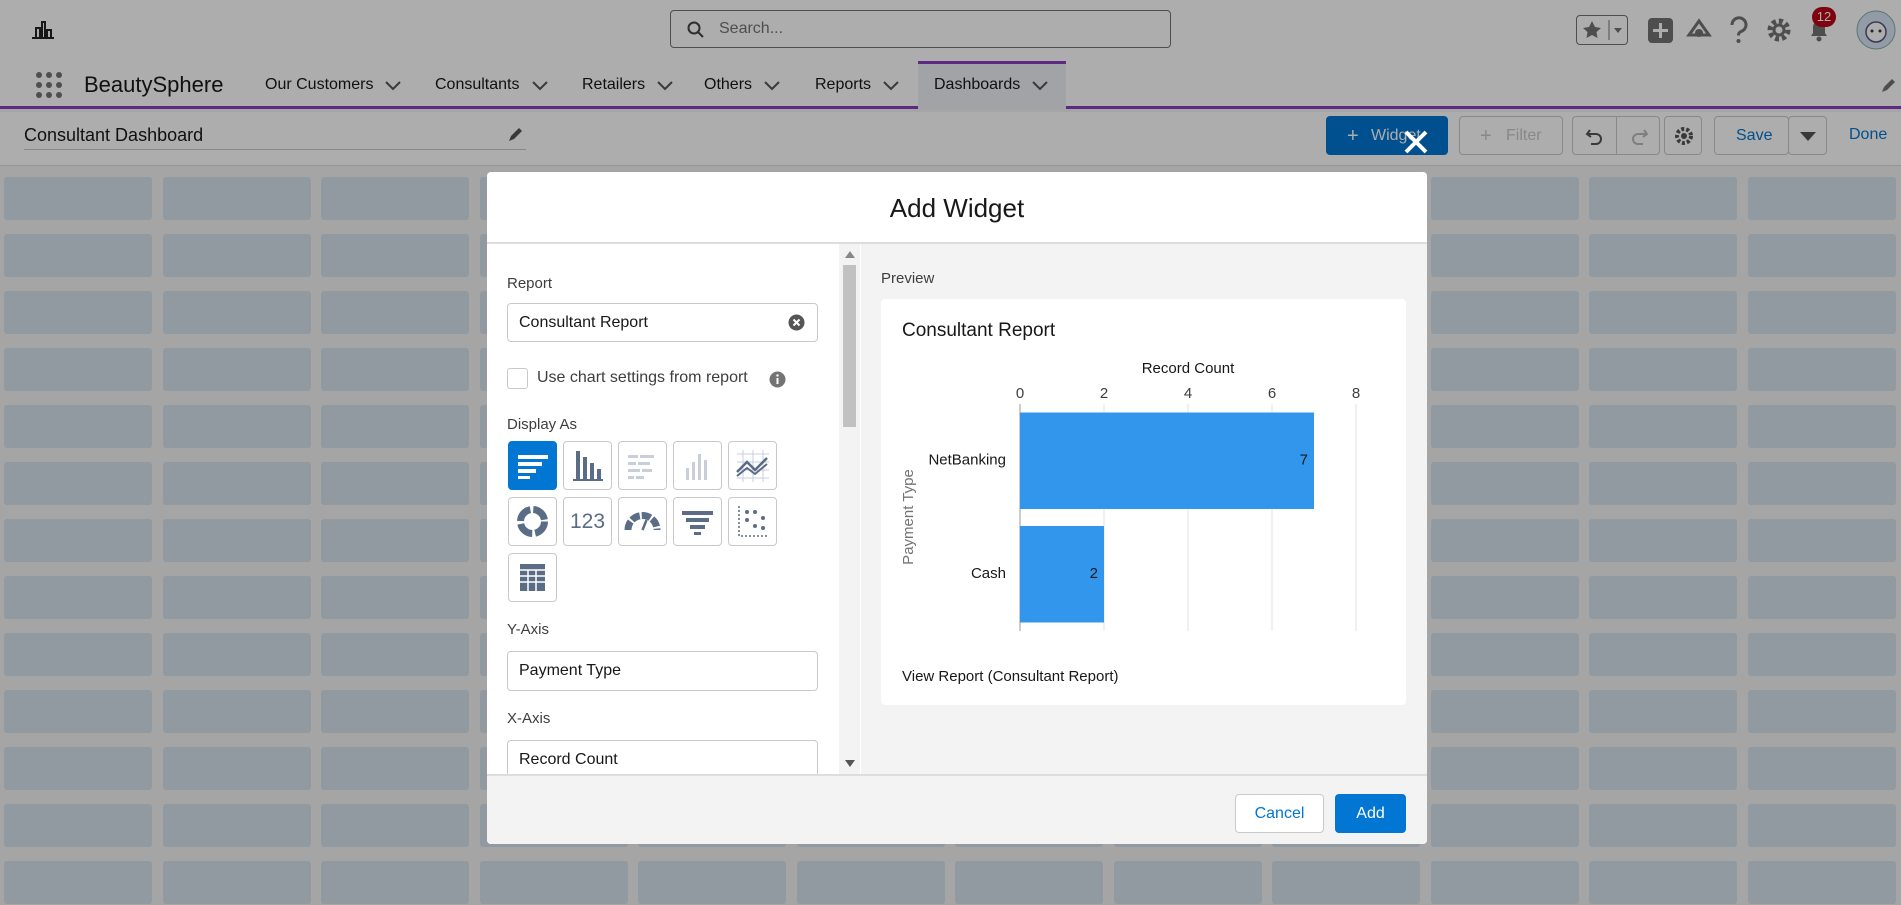 This screenshot has height=905, width=1901. What do you see at coordinates (662, 322) in the screenshot?
I see `report-input: Consultant Report` at bounding box center [662, 322].